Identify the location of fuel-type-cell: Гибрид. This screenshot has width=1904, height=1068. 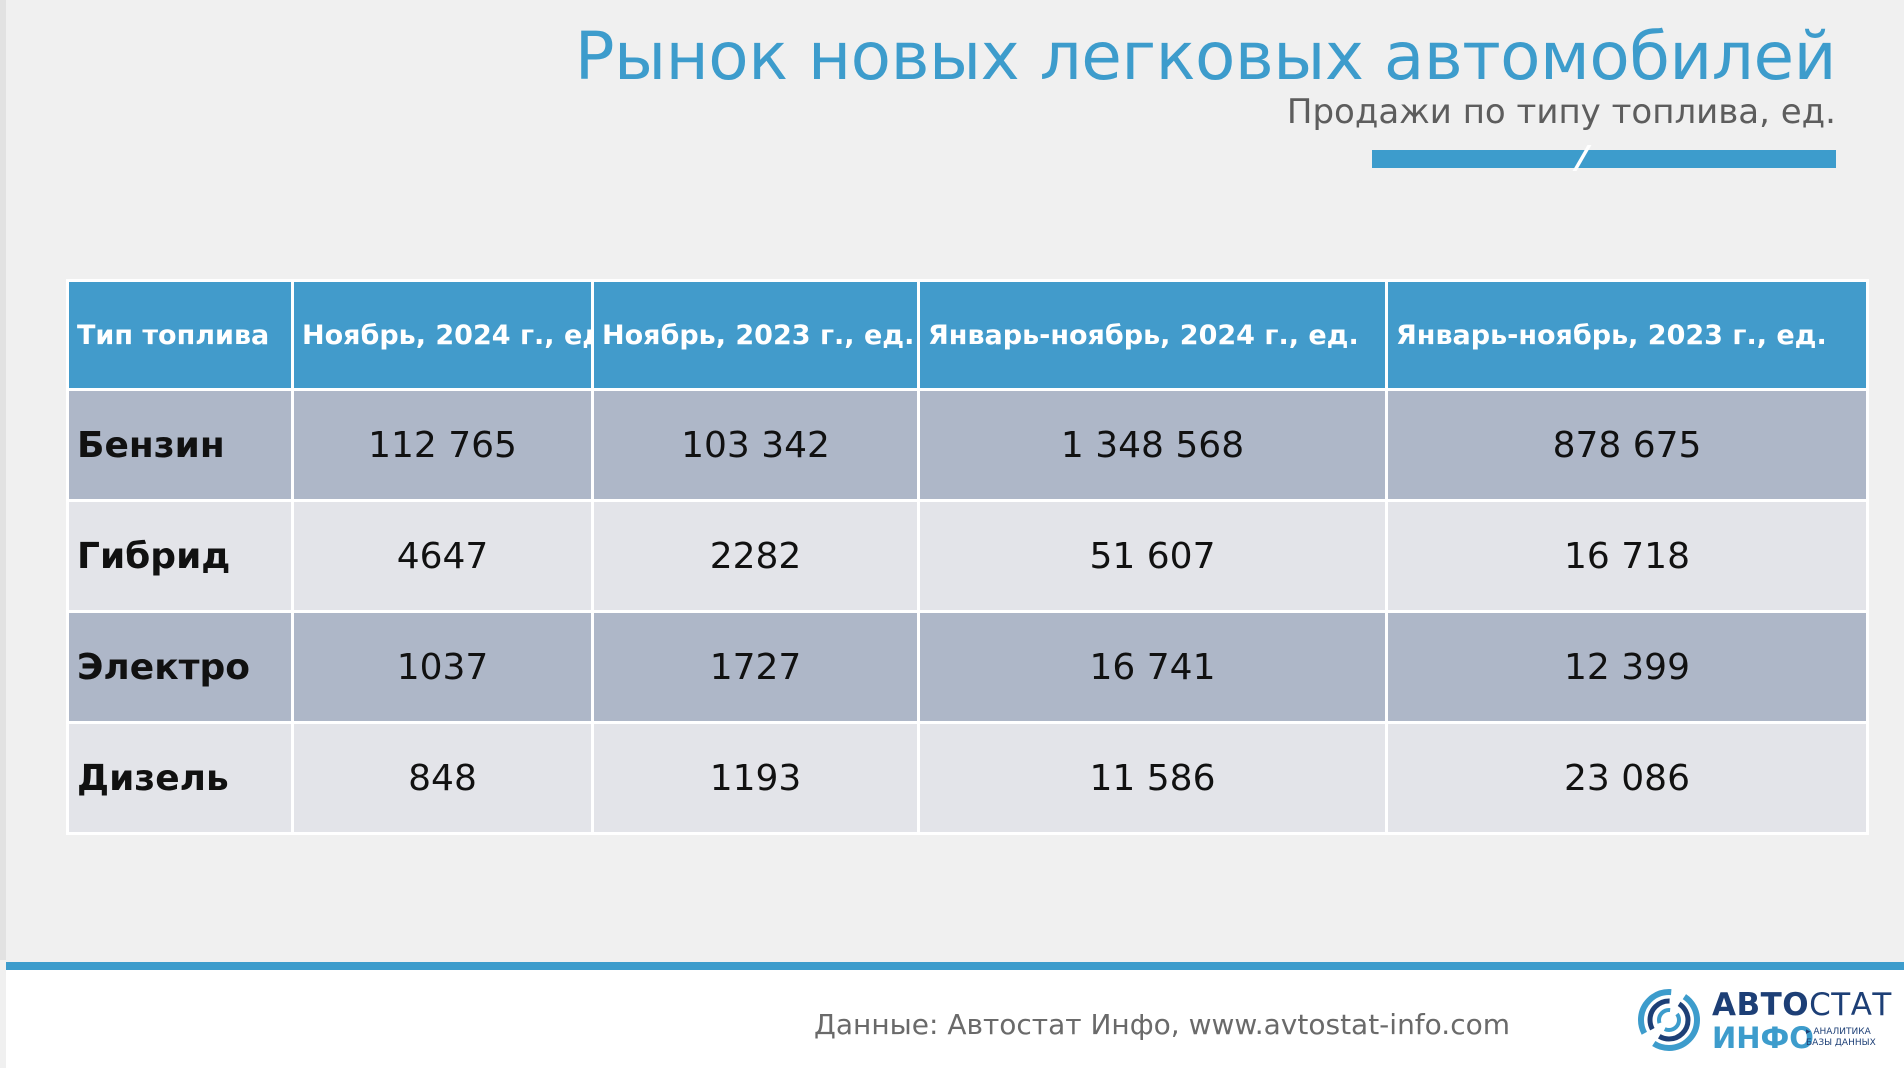
(180, 556).